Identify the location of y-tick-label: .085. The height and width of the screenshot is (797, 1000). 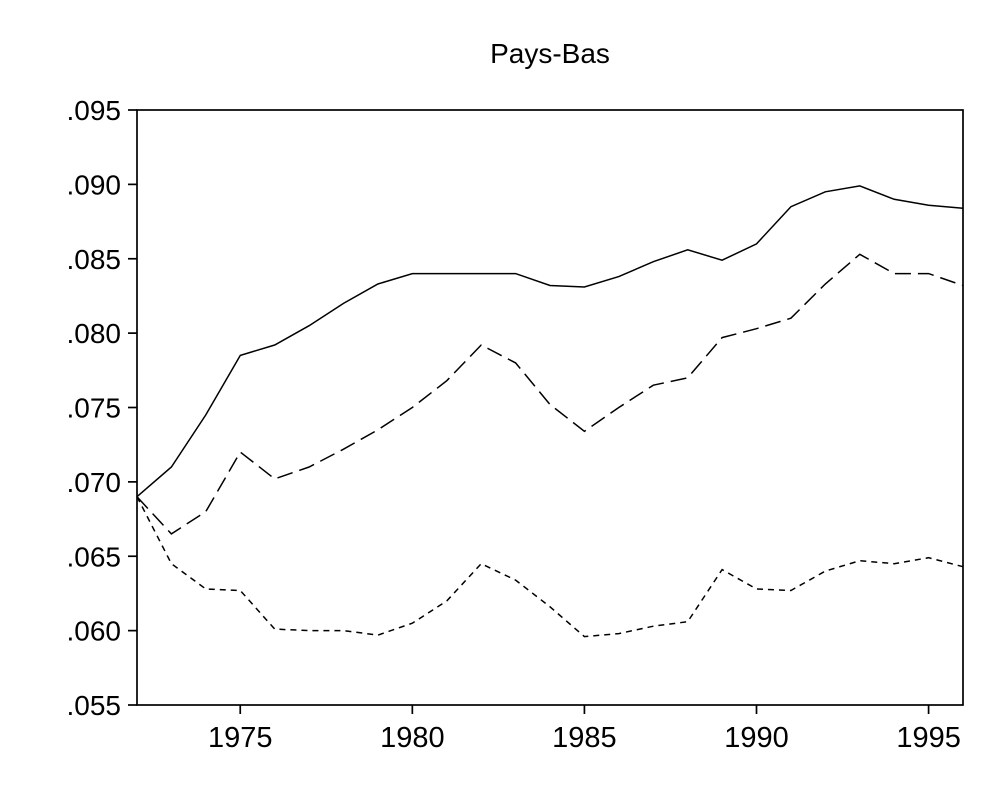
(94, 259).